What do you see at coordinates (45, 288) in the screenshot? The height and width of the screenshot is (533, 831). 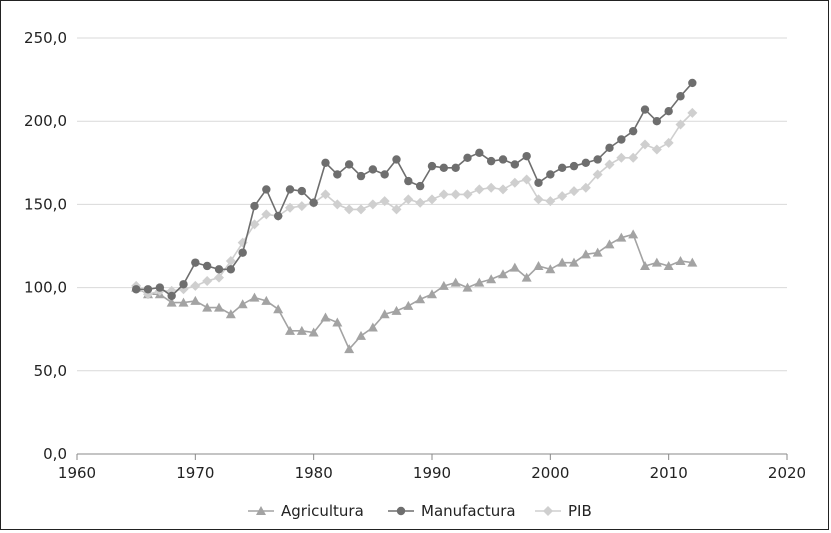 I see `y-tick-label: 100,0` at bounding box center [45, 288].